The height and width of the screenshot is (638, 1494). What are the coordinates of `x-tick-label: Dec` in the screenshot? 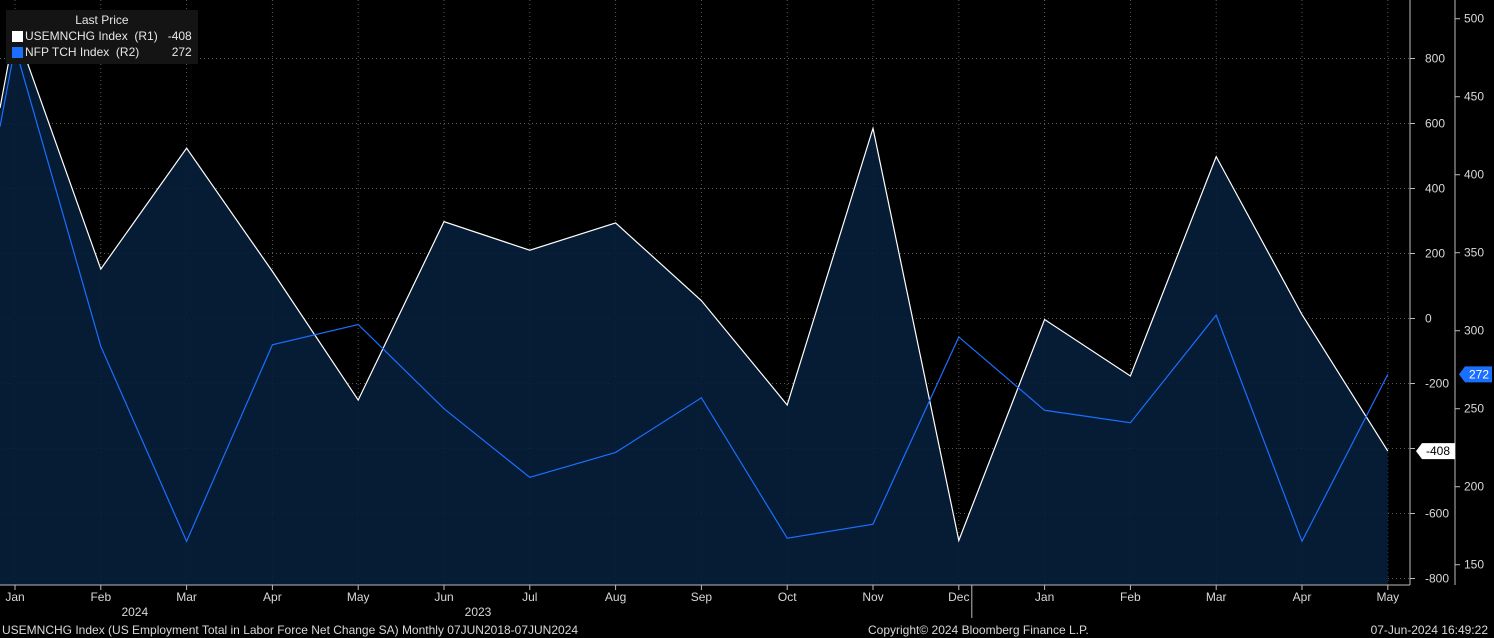 It's located at (958, 597).